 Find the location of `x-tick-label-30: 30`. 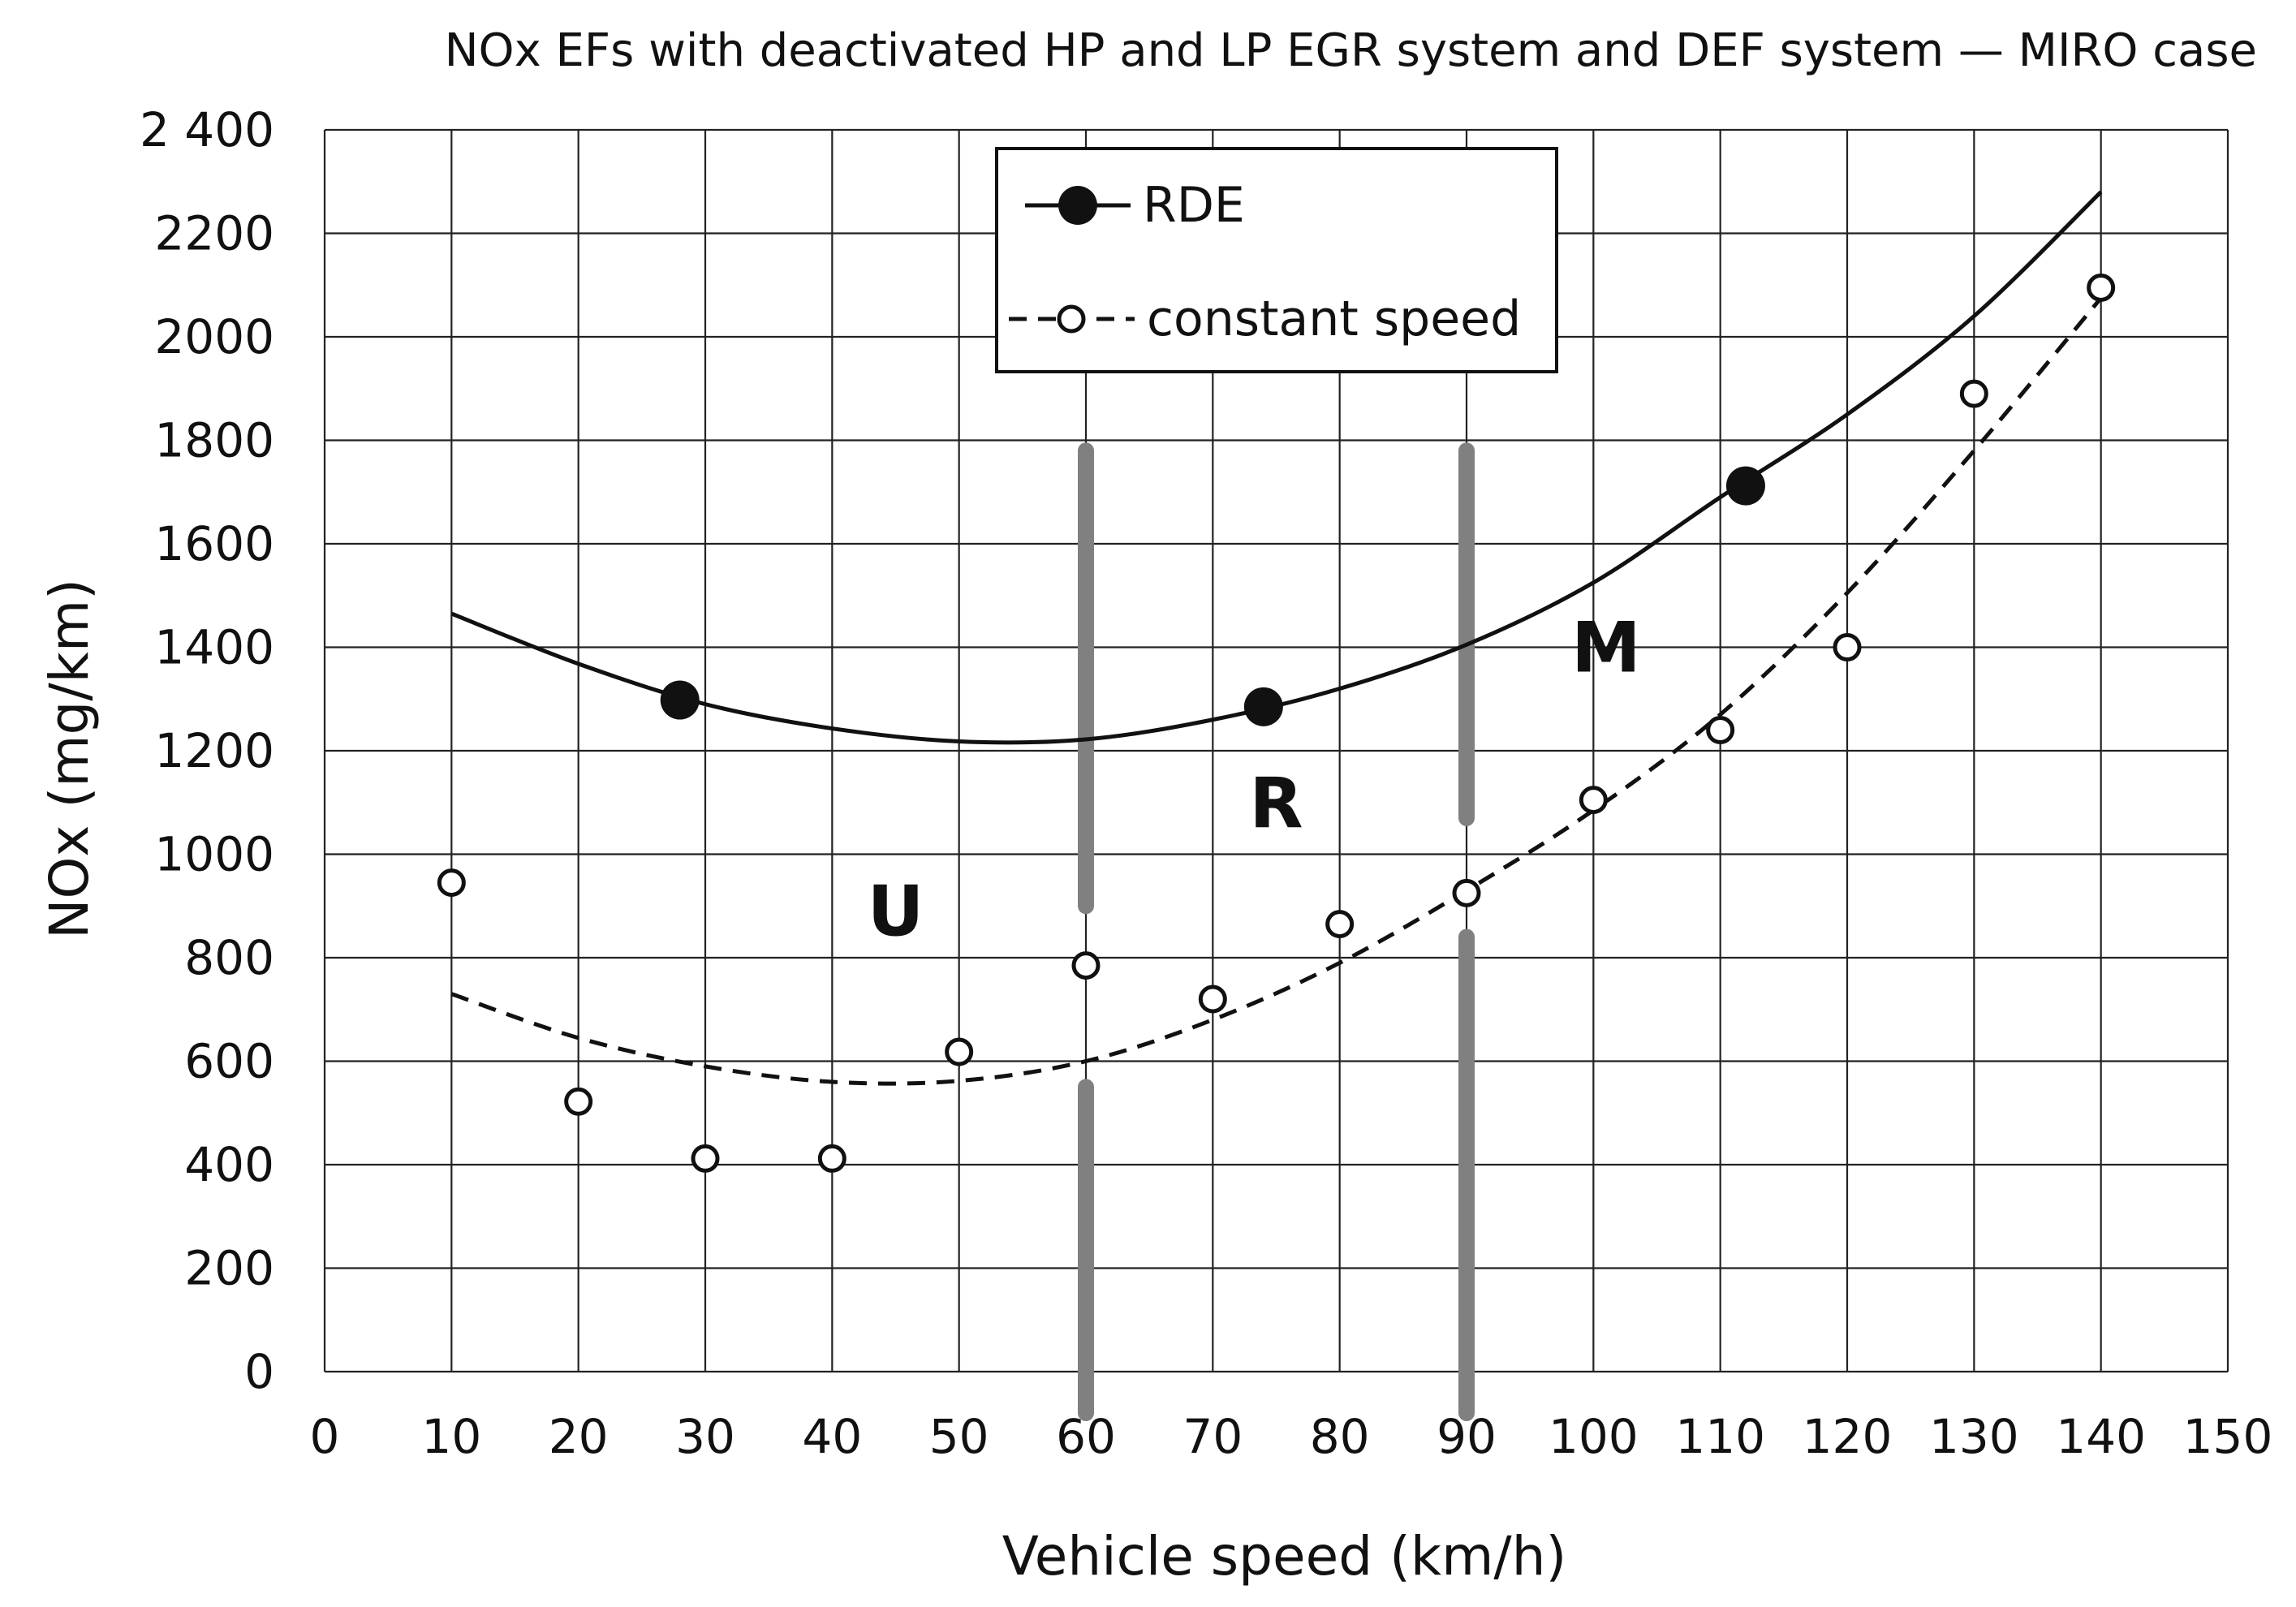

x-tick-label-30: 30 is located at coordinates (705, 1436).